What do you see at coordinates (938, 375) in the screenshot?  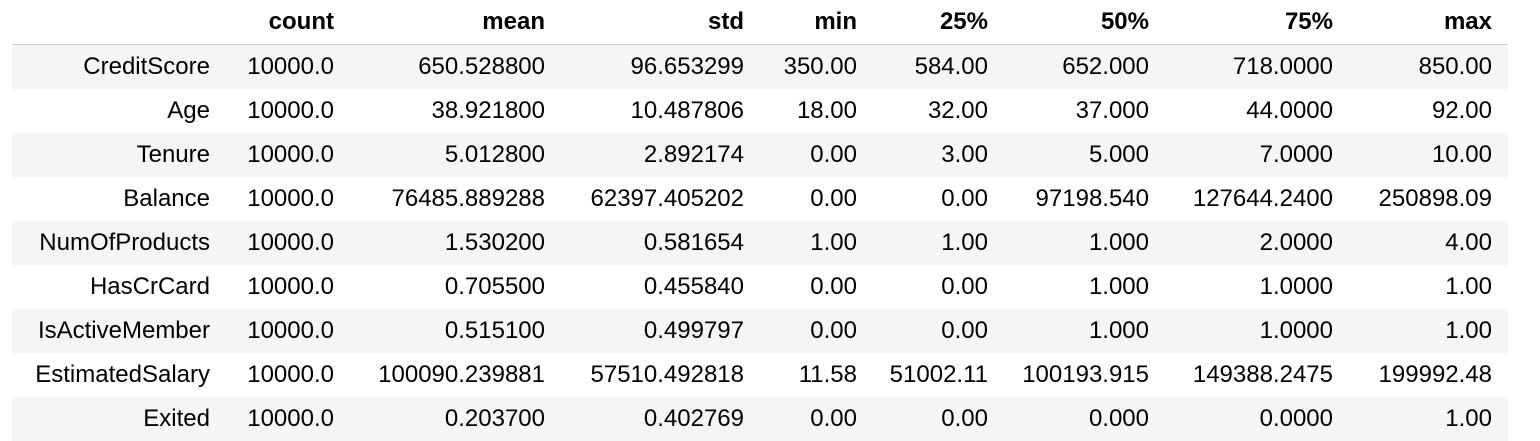 I see `table-cell: 51002.11` at bounding box center [938, 375].